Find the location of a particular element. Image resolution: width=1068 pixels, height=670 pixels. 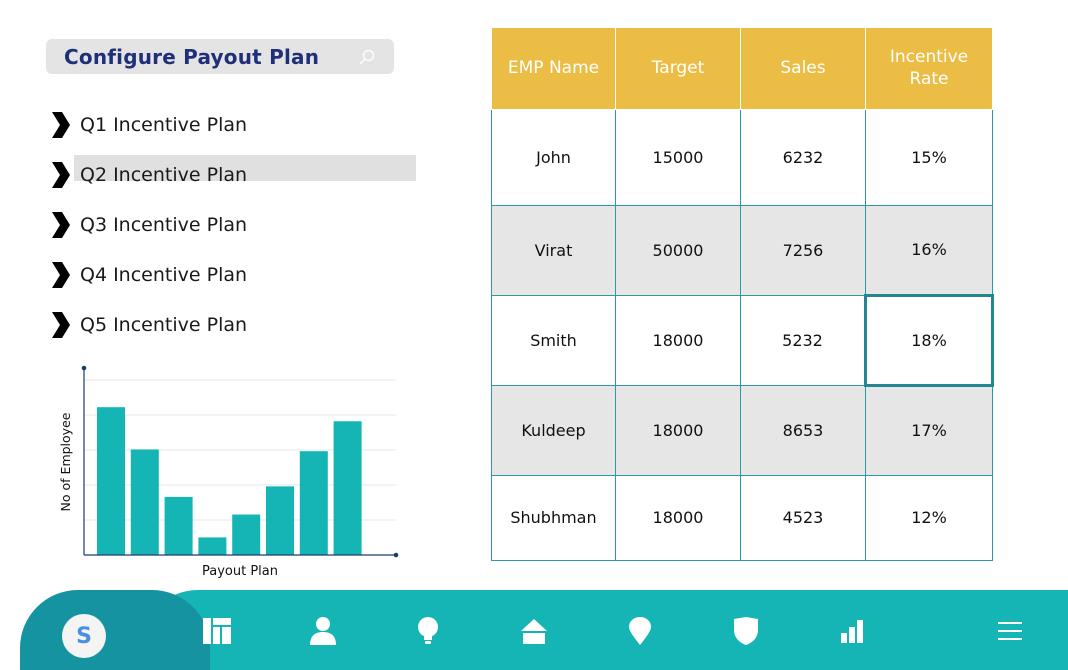

table-header-row: EMP Name Target Sales Incentive Rate is located at coordinates (742, 69).